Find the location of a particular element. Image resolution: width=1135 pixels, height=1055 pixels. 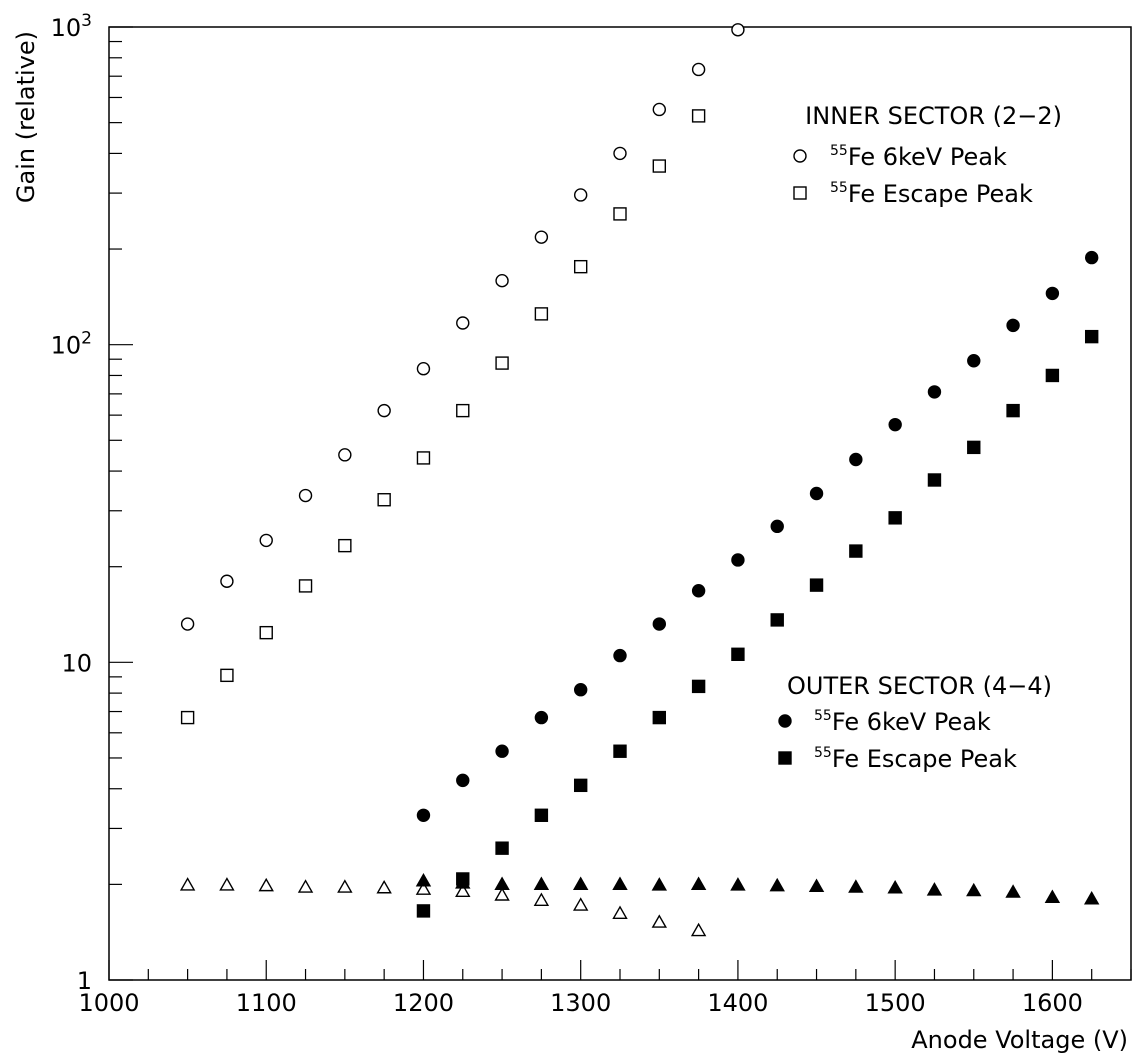

x-tick-label: 1300 is located at coordinates (580, 1003).